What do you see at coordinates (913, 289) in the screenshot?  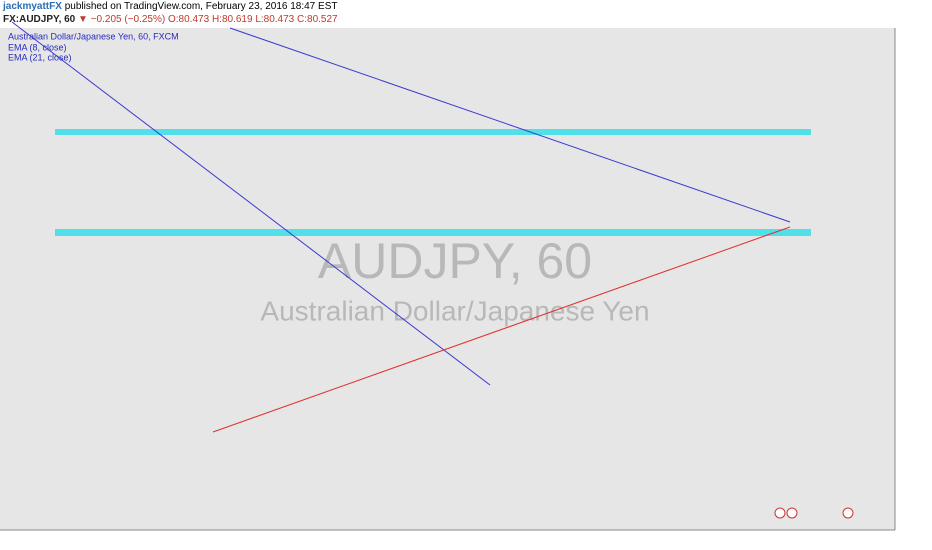 I see `price-axis` at bounding box center [913, 289].